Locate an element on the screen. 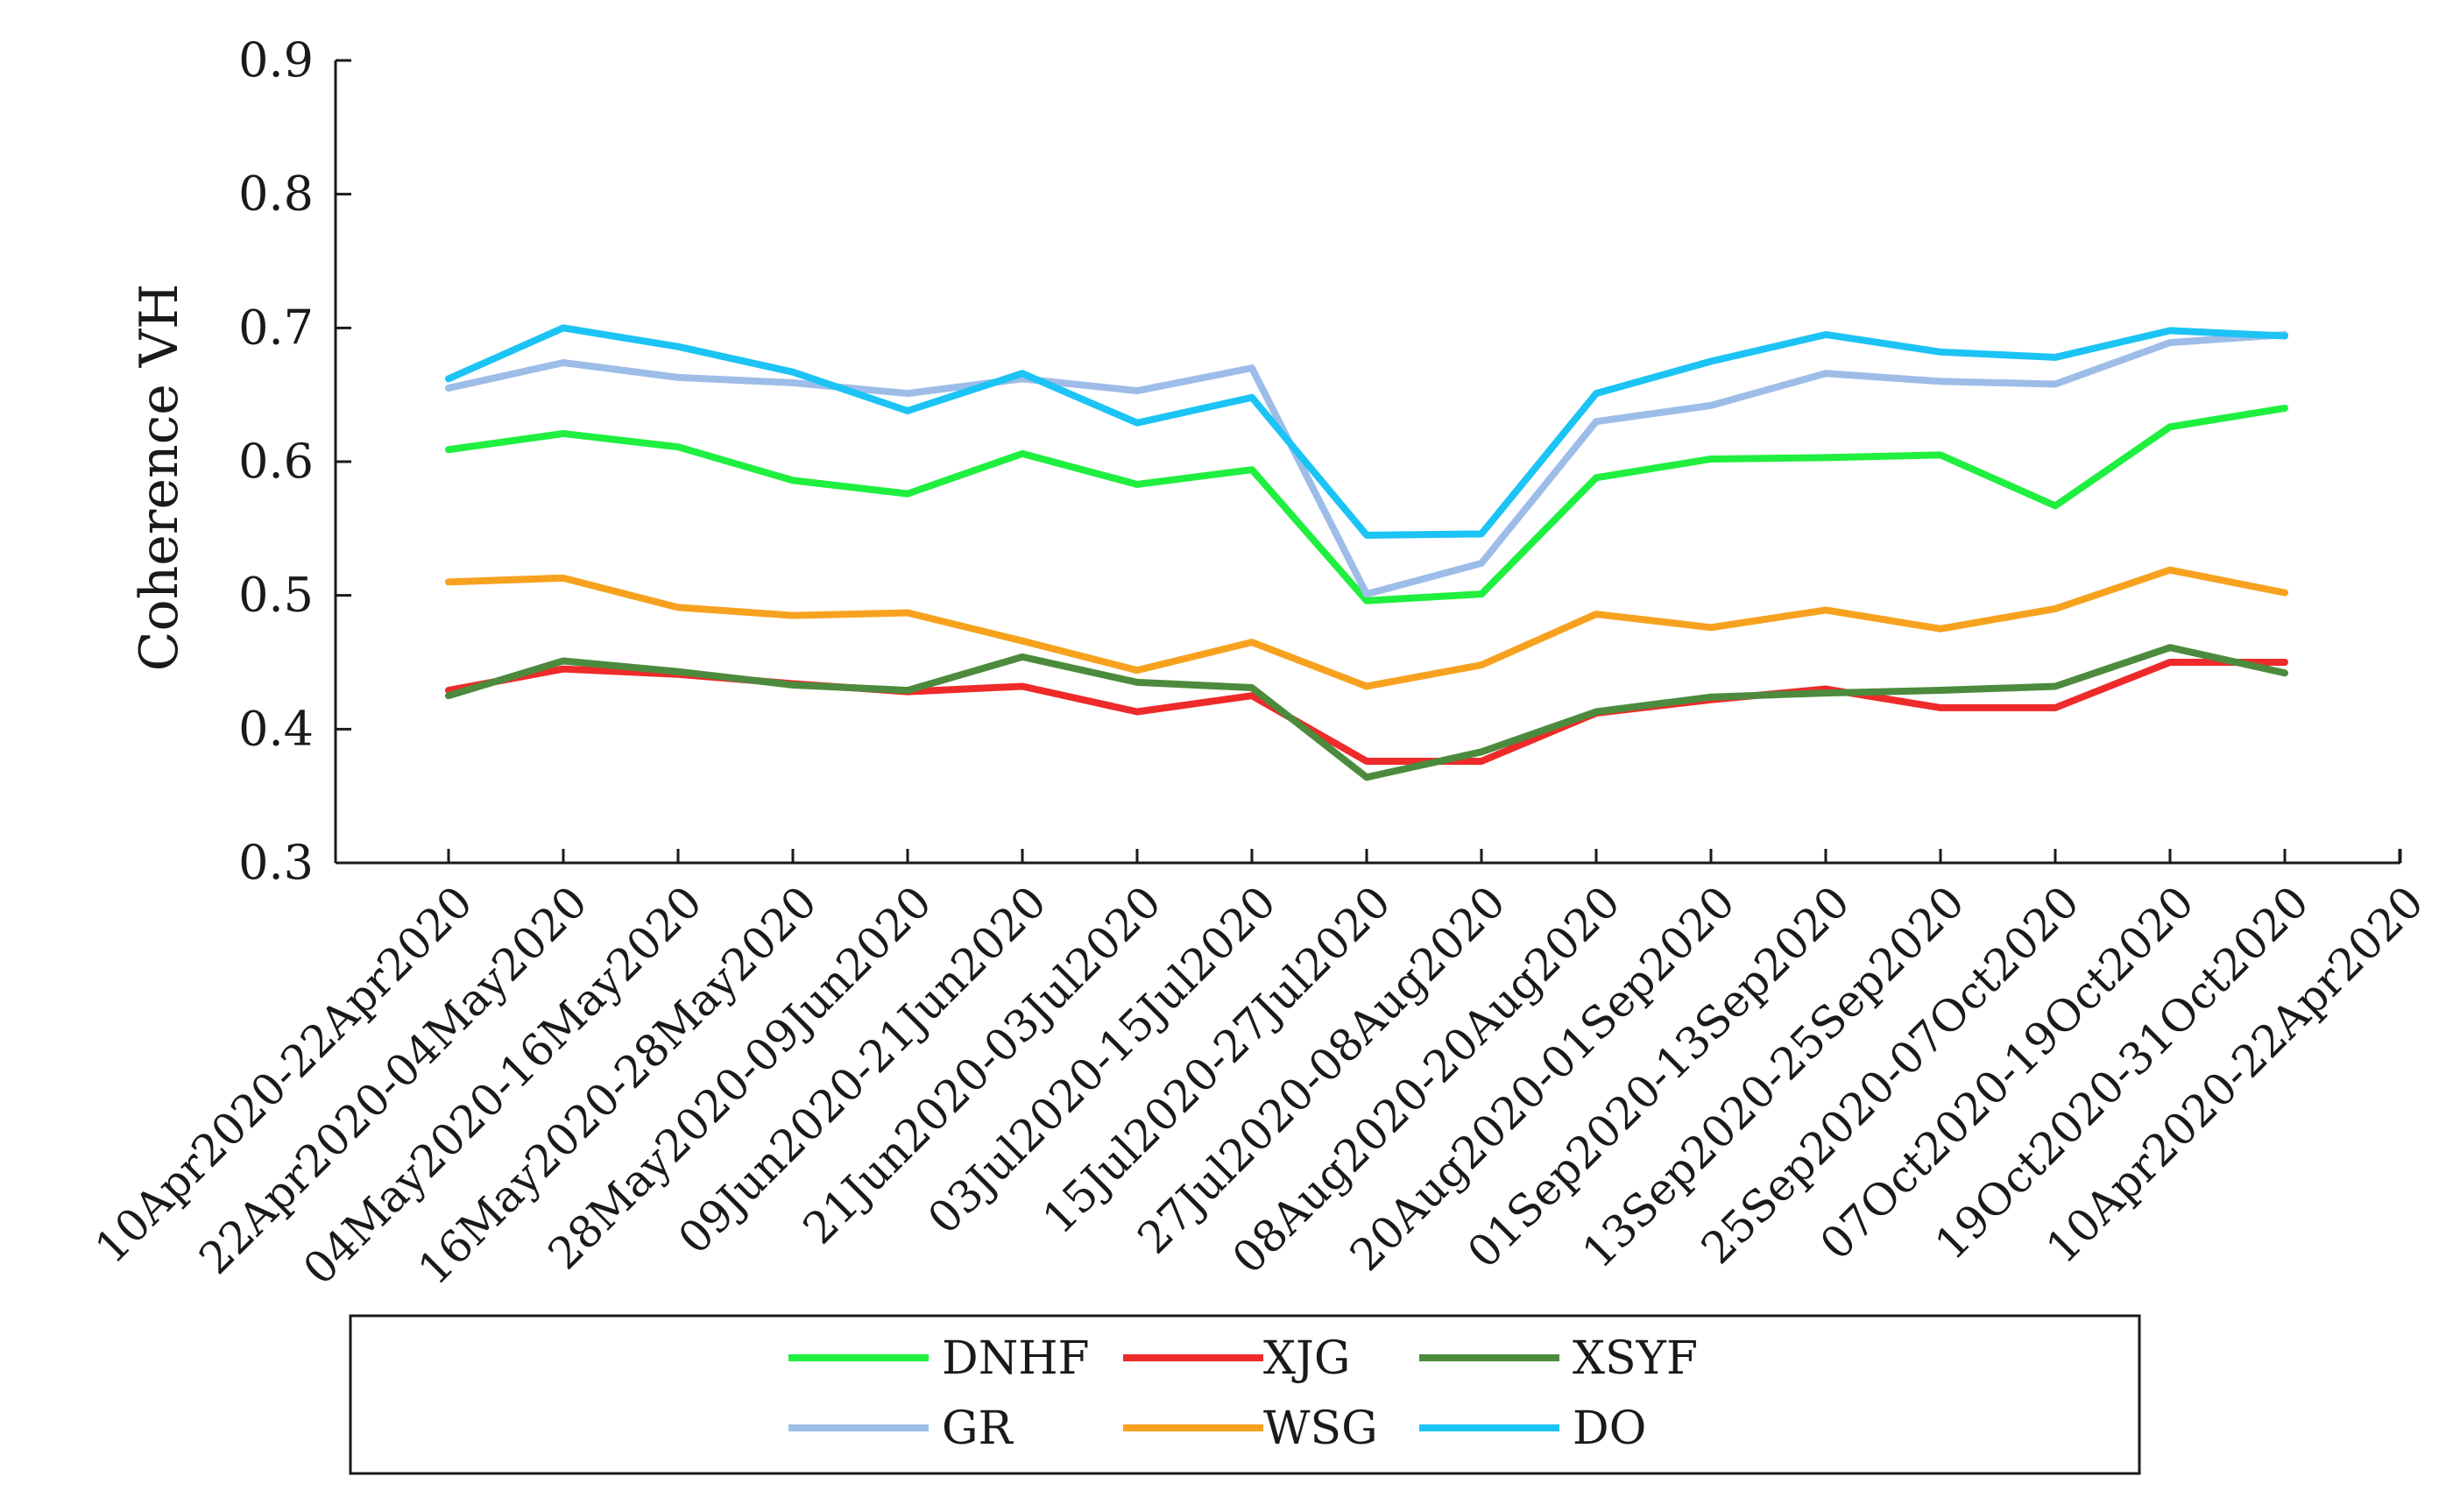  y-tick-label: 0.9 is located at coordinates (276, 60).